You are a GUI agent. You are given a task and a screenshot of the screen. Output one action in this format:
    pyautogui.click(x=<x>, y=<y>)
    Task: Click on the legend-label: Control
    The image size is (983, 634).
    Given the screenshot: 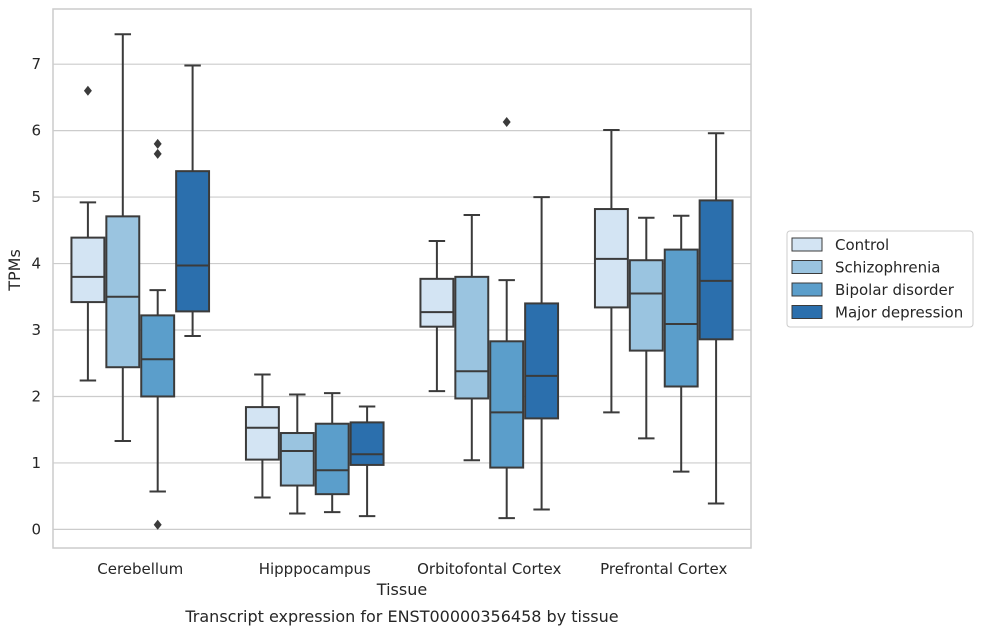 What is the action you would take?
    pyautogui.click(x=862, y=245)
    